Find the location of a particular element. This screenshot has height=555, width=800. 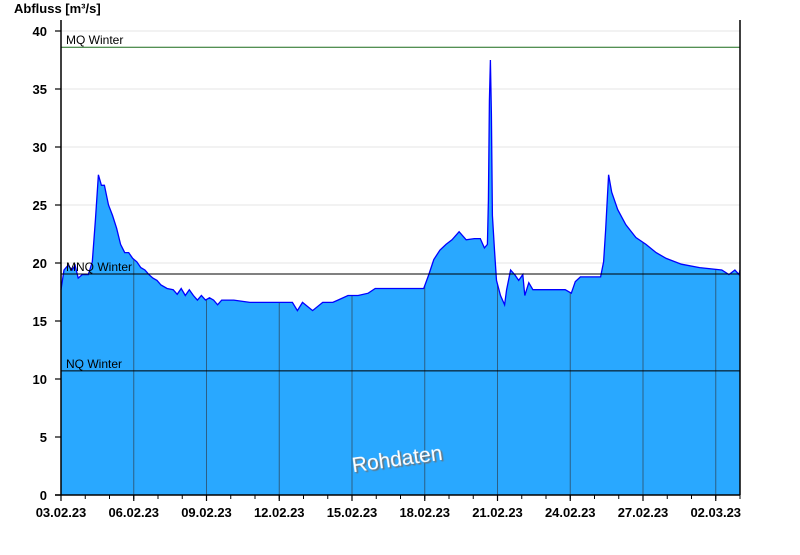

x-tick-label: 21.02.23 is located at coordinates (497, 512).